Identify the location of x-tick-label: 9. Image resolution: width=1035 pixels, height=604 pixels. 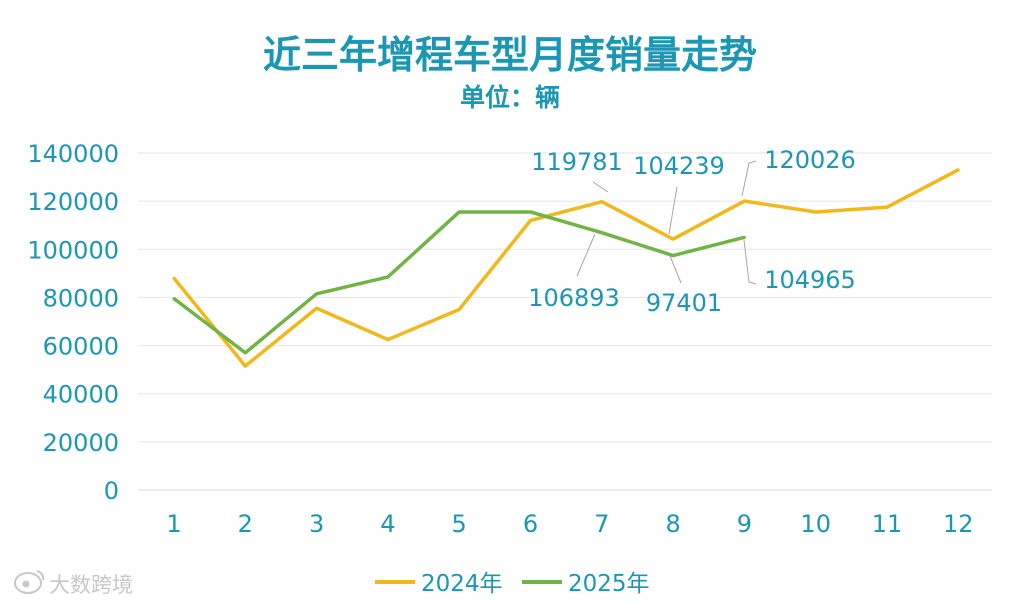
(744, 524).